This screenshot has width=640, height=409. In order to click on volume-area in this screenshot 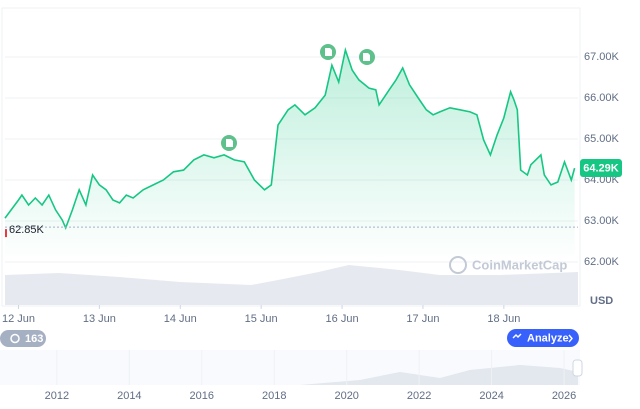, I will do `click(291, 285)`.